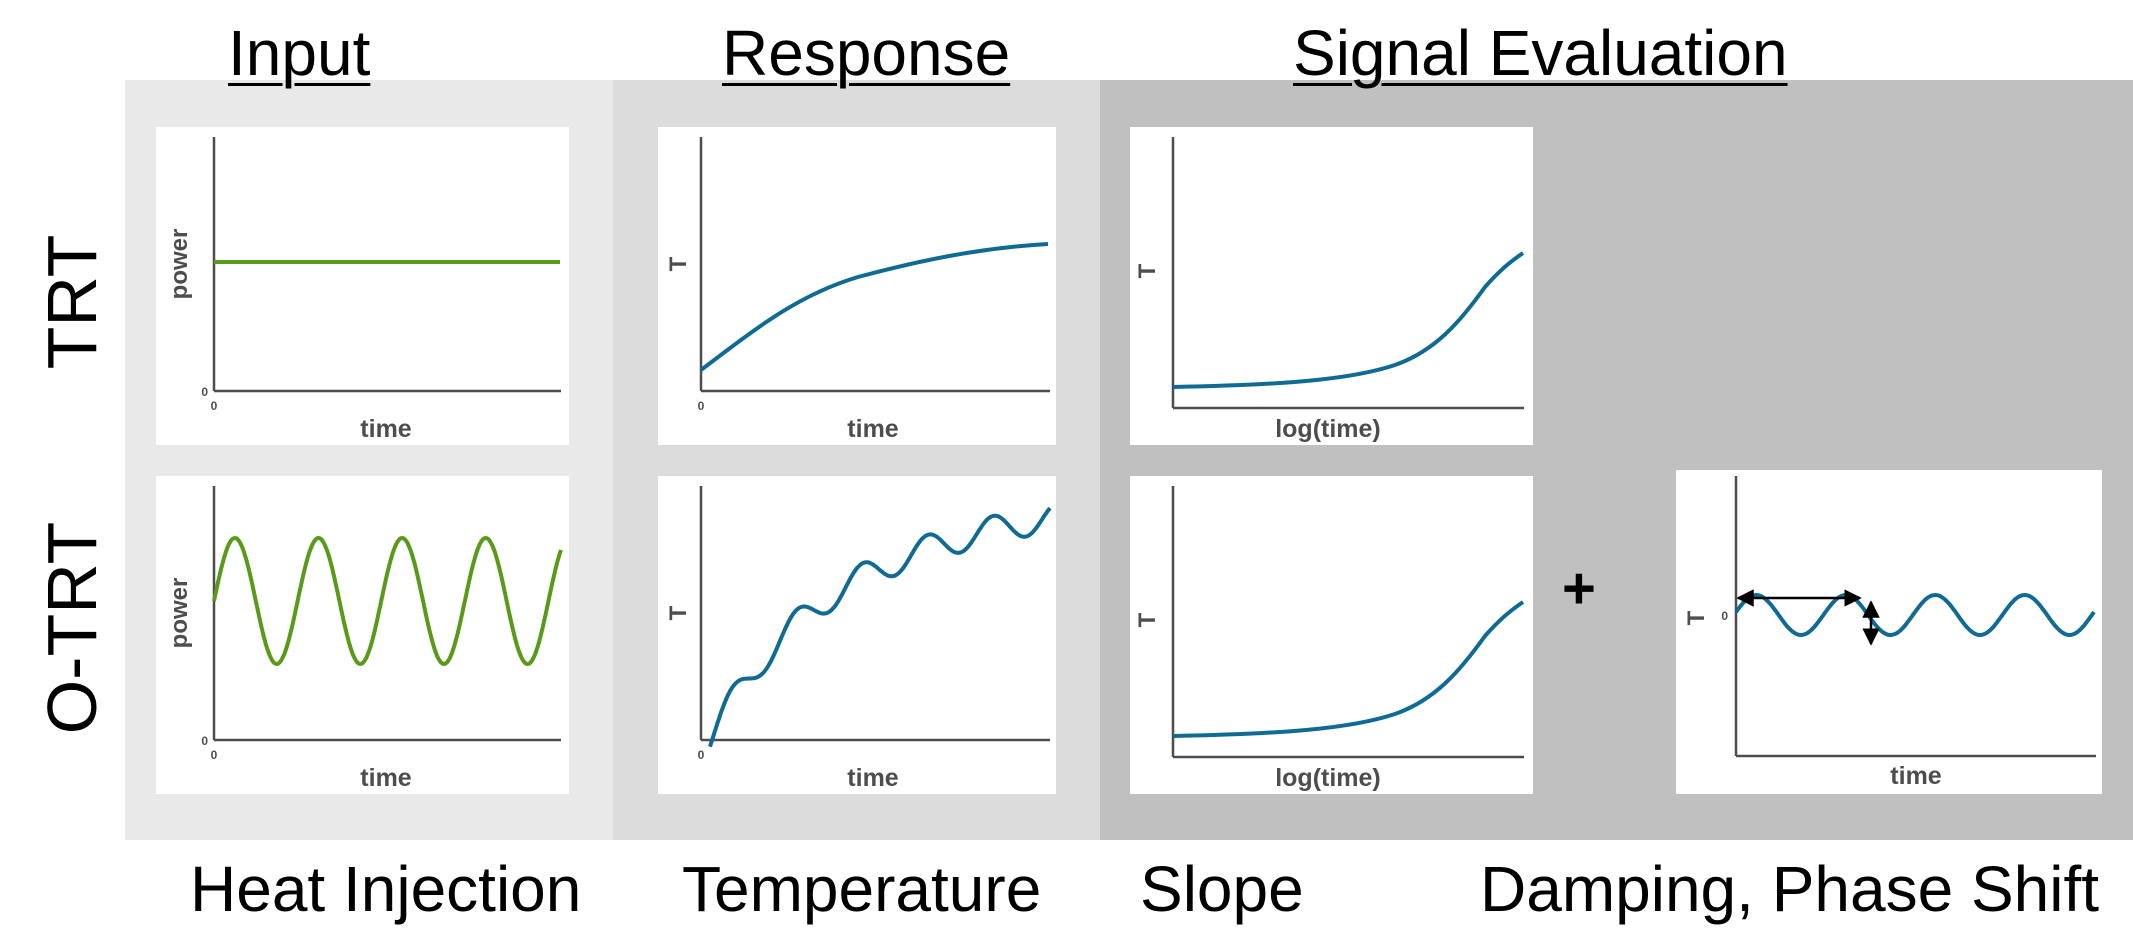 The image size is (2133, 928). Describe the element at coordinates (1579, 588) in the screenshot. I see `plus-sign: +` at that location.